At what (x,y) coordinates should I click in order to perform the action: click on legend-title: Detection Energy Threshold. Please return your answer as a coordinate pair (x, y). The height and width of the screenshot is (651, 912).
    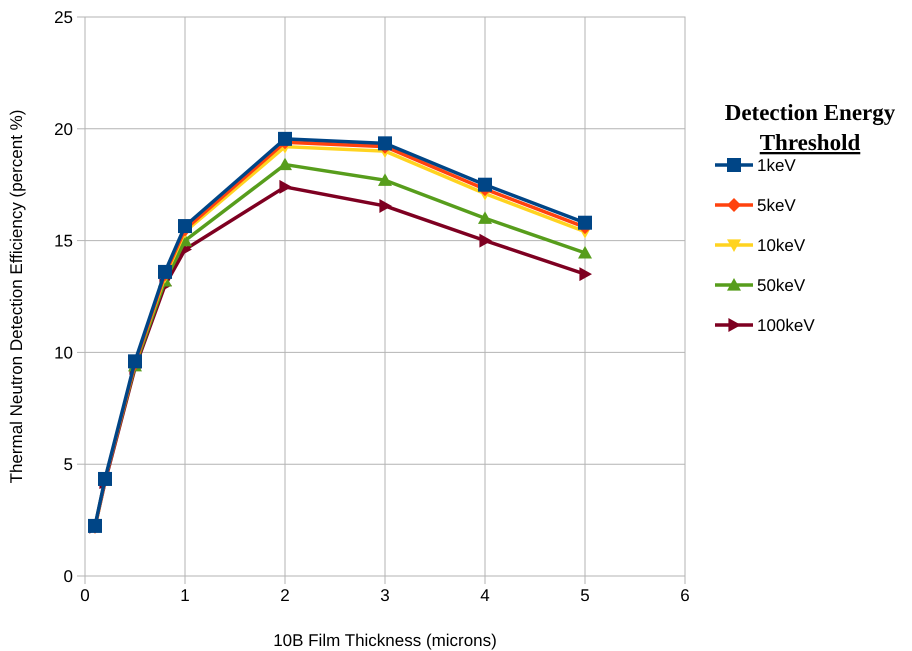
    Looking at the image, I should click on (810, 127).